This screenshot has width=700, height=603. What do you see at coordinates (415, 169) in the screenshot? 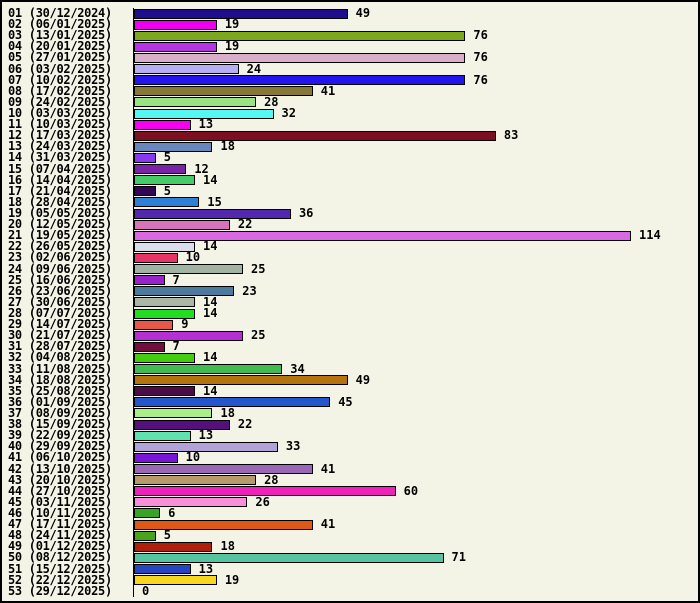
I see `plot-area: 12` at bounding box center [415, 169].